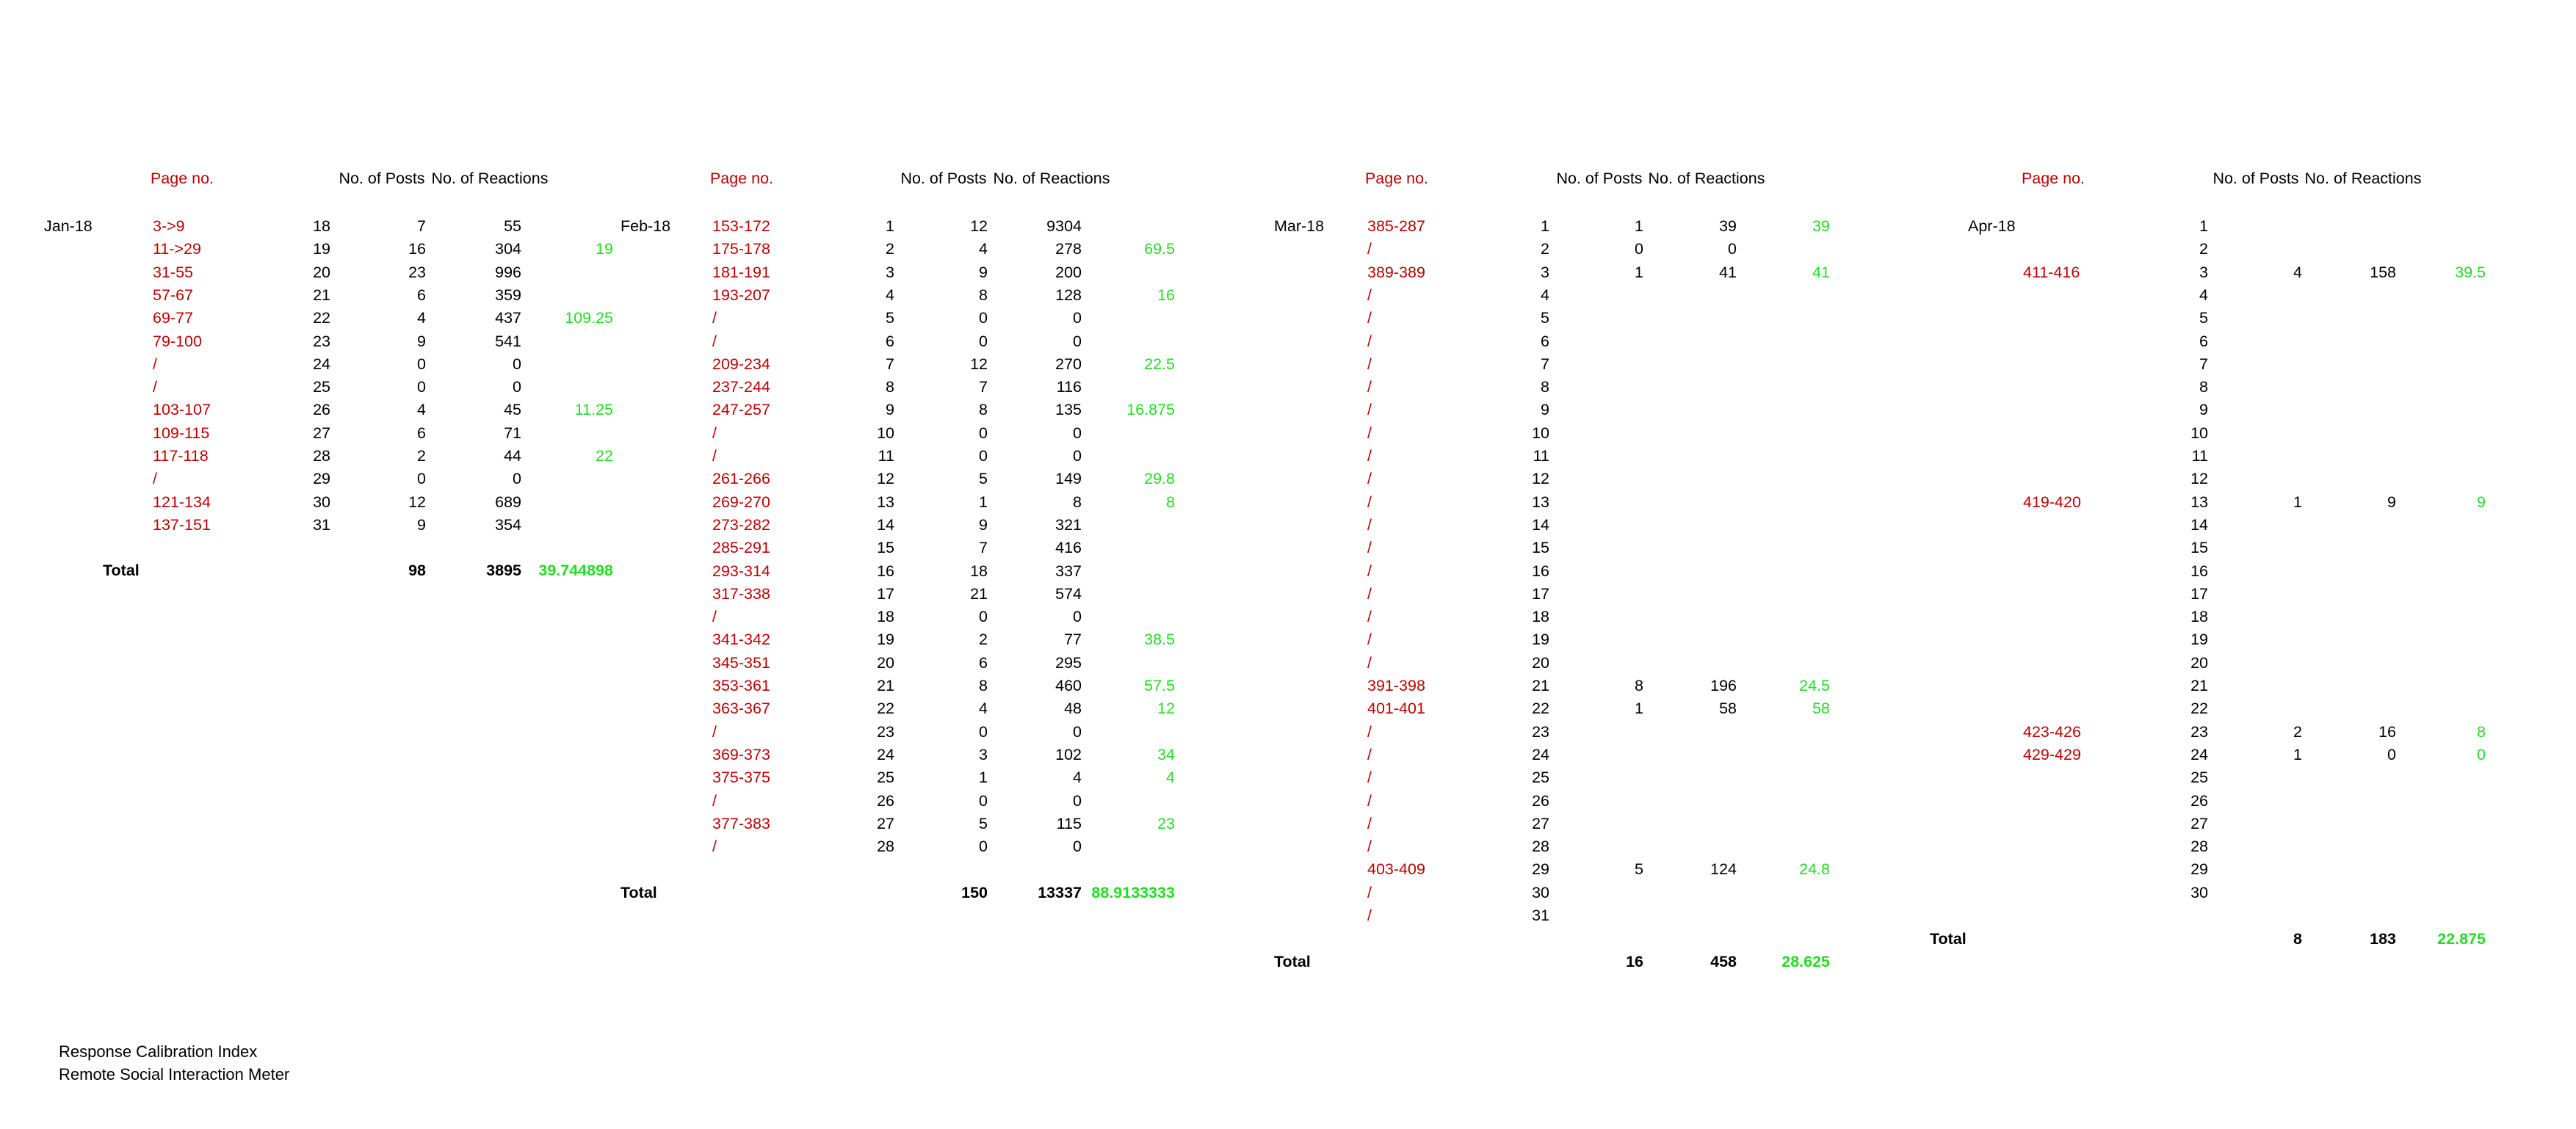 The height and width of the screenshot is (1129, 2576). I want to click on average-cell: 29.8, so click(1159, 479).